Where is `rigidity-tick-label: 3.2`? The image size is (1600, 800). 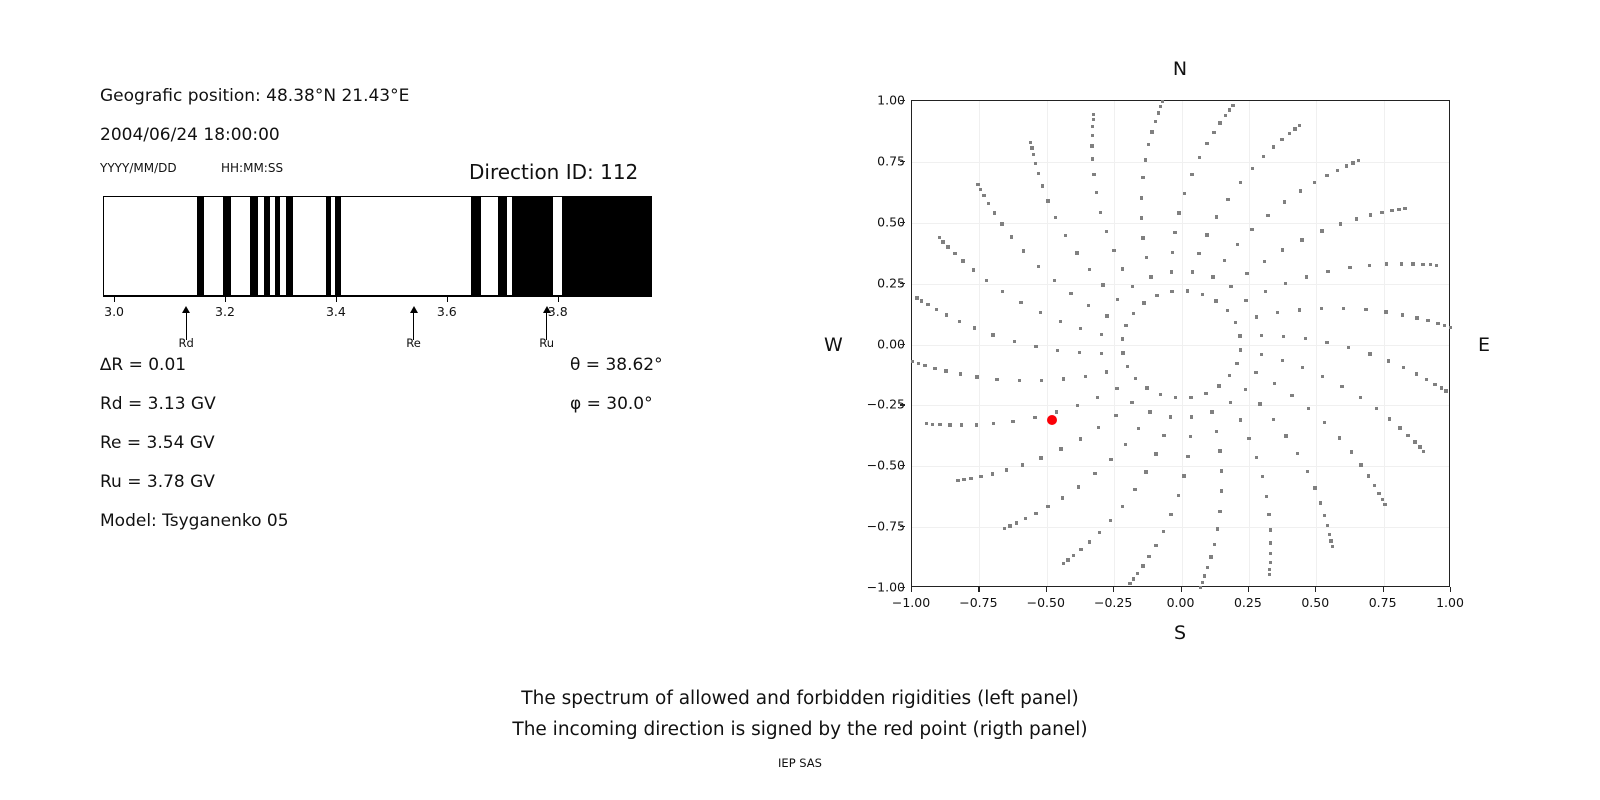
rigidity-tick-label: 3.2 is located at coordinates (225, 311).